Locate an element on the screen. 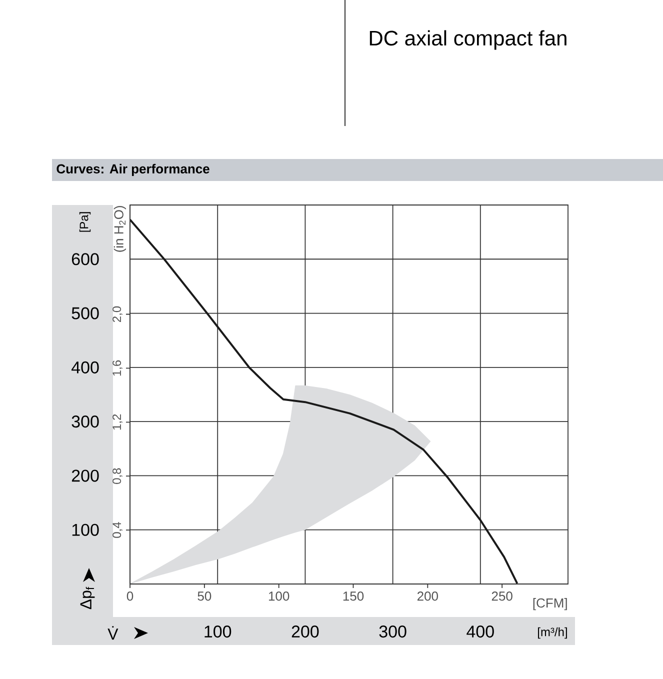 The height and width of the screenshot is (679, 663). y2-tick-label: 1,2 is located at coordinates (117, 422).